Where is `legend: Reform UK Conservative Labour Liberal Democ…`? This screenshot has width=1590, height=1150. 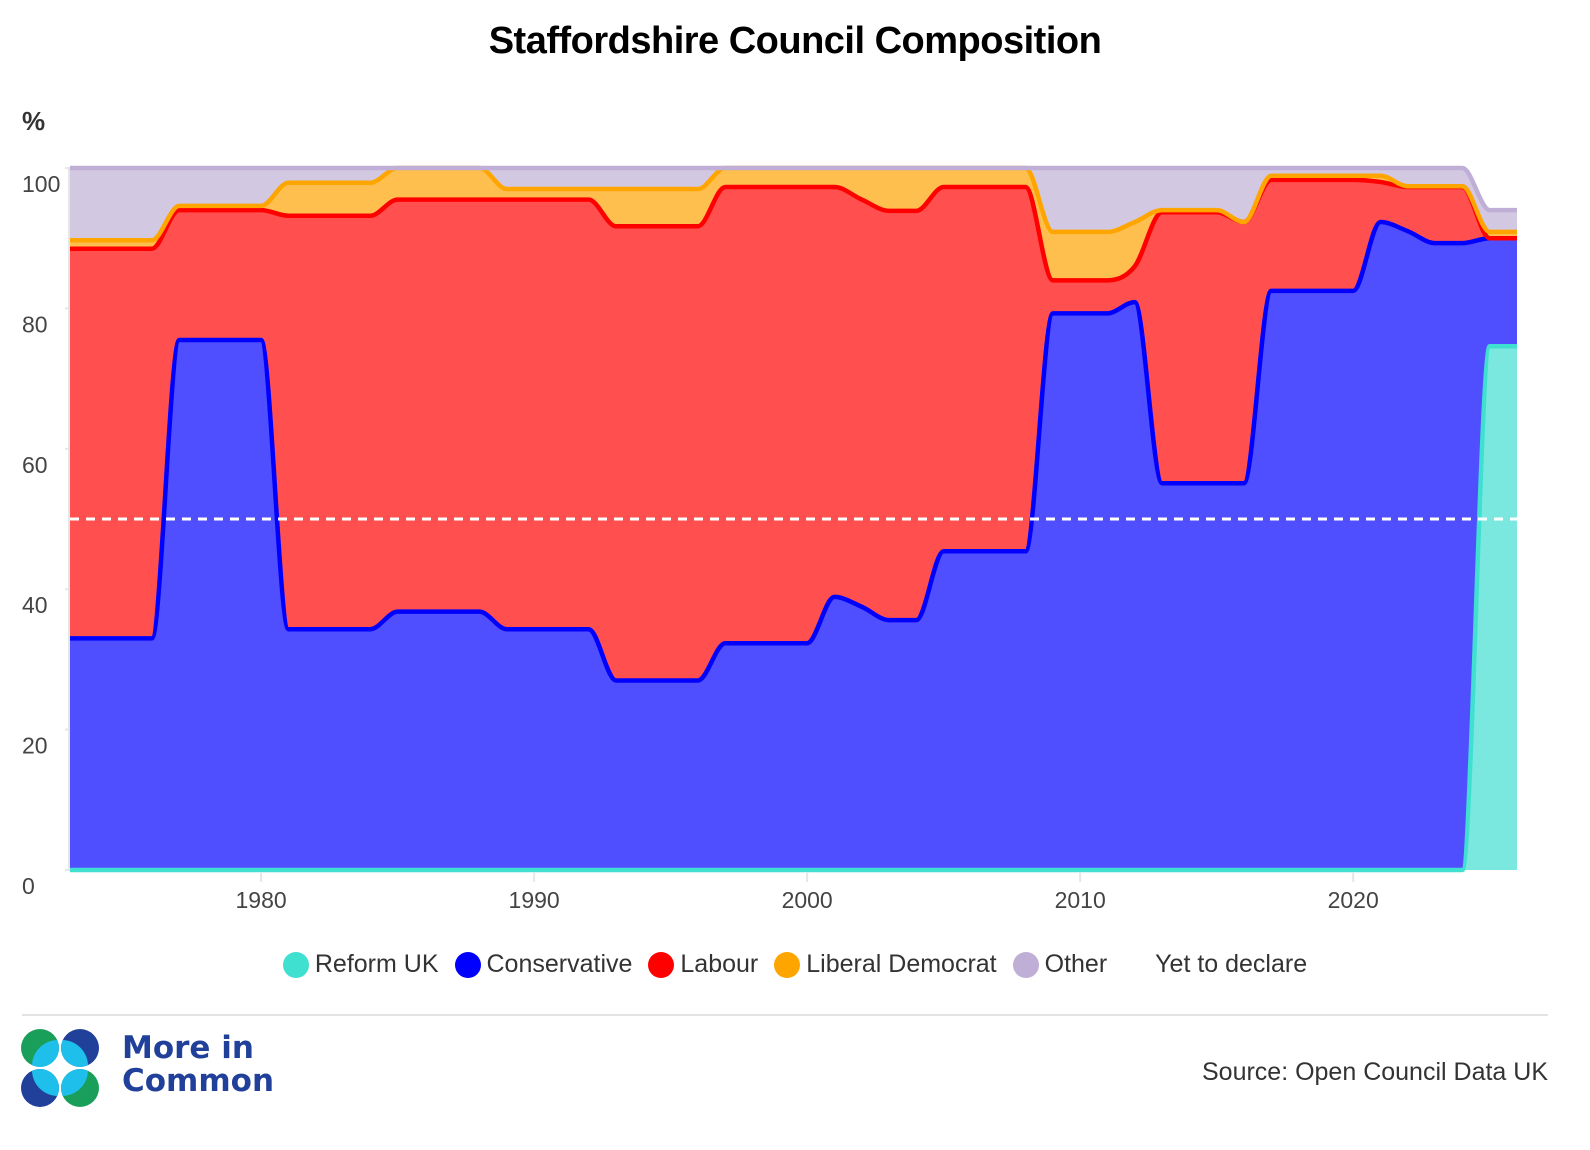
legend: Reform UK Conservative Labour Liberal Democ… is located at coordinates (795, 964).